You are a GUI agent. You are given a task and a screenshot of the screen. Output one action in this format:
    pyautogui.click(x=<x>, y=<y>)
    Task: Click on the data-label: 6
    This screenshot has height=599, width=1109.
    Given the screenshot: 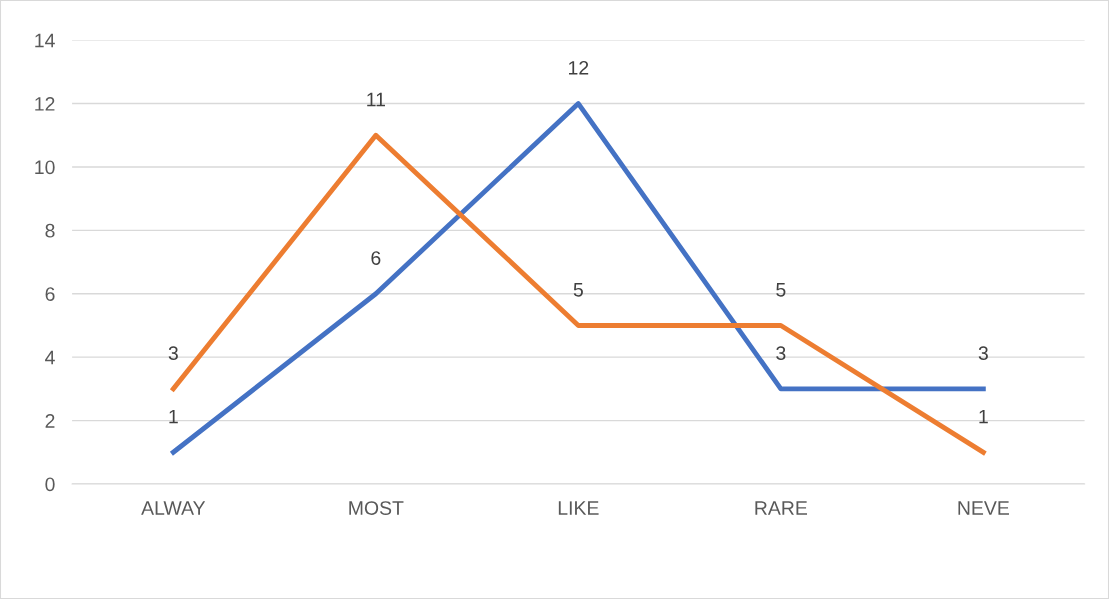 What is the action you would take?
    pyautogui.click(x=376, y=258)
    